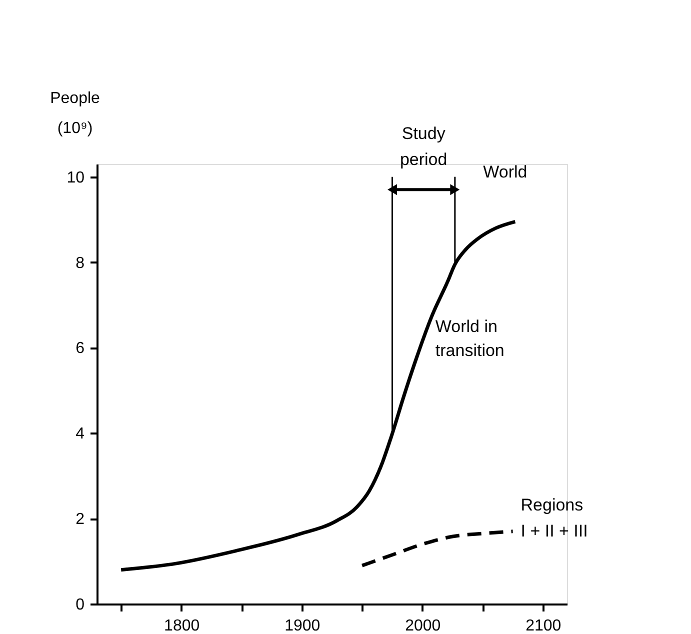 This screenshot has width=691, height=634. I want to click on y-tick-label: 2, so click(80, 519).